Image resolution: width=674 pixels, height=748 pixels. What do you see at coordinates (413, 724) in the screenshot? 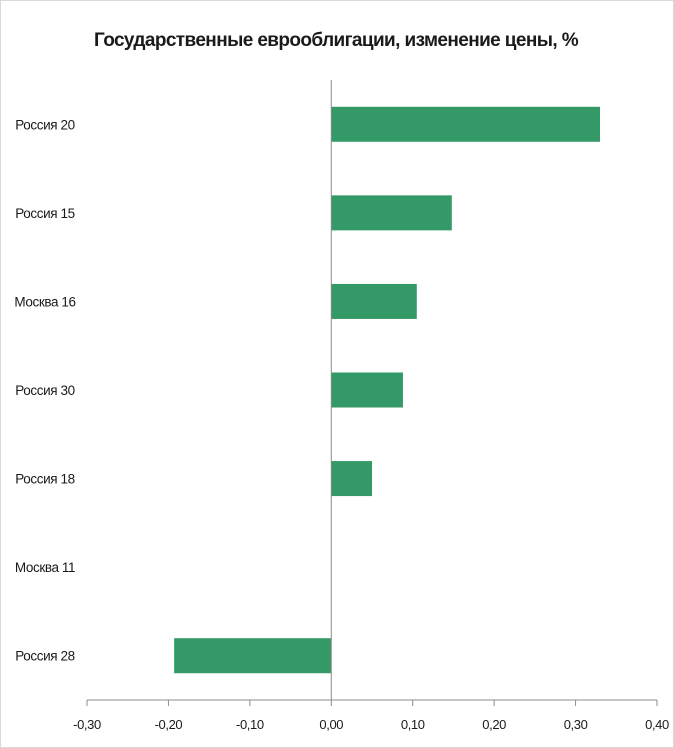
I see `x-tick-label: 0,10` at bounding box center [413, 724].